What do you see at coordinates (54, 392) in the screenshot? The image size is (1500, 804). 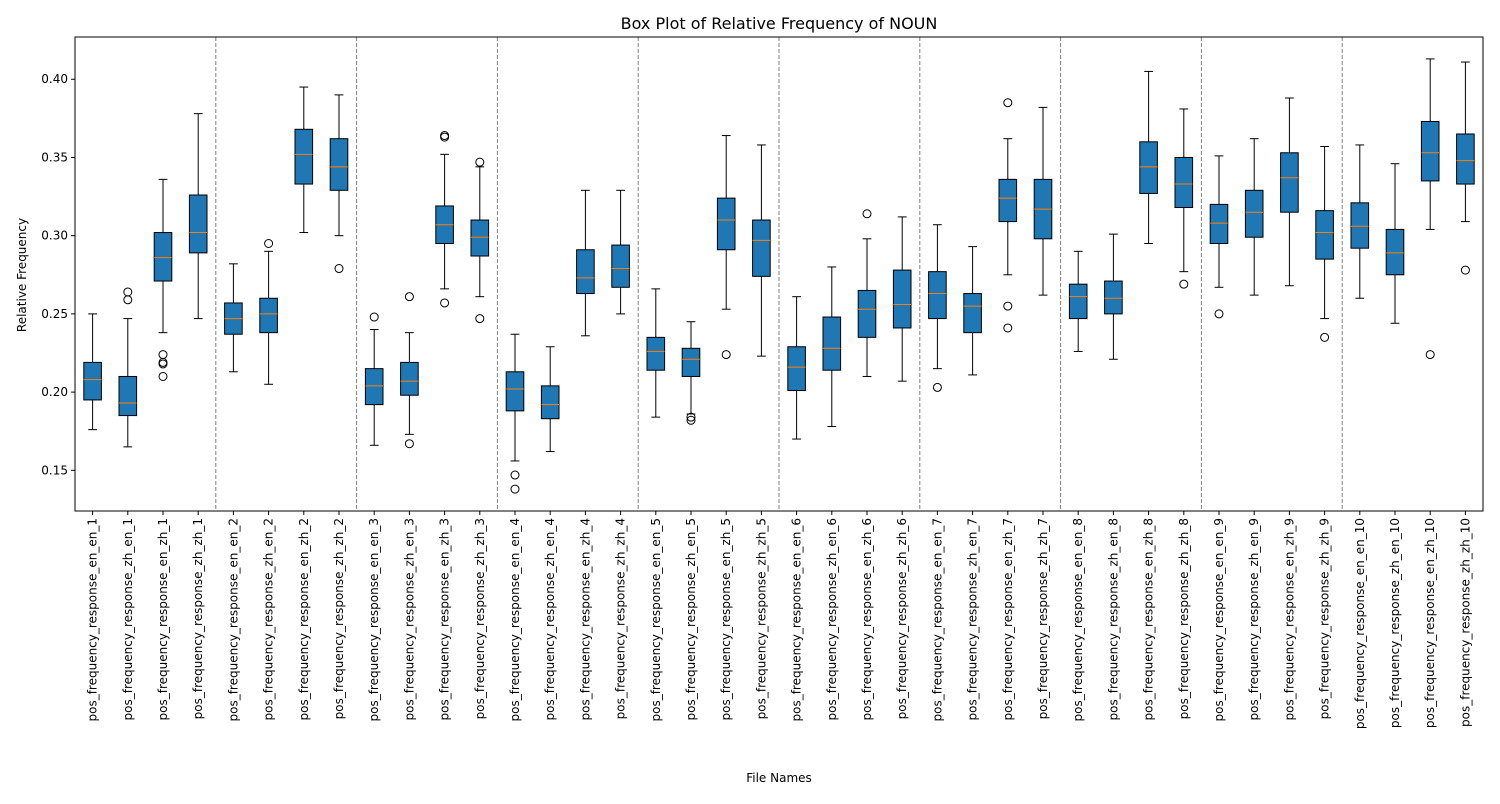 I see `y-tick-label: 0.20` at bounding box center [54, 392].